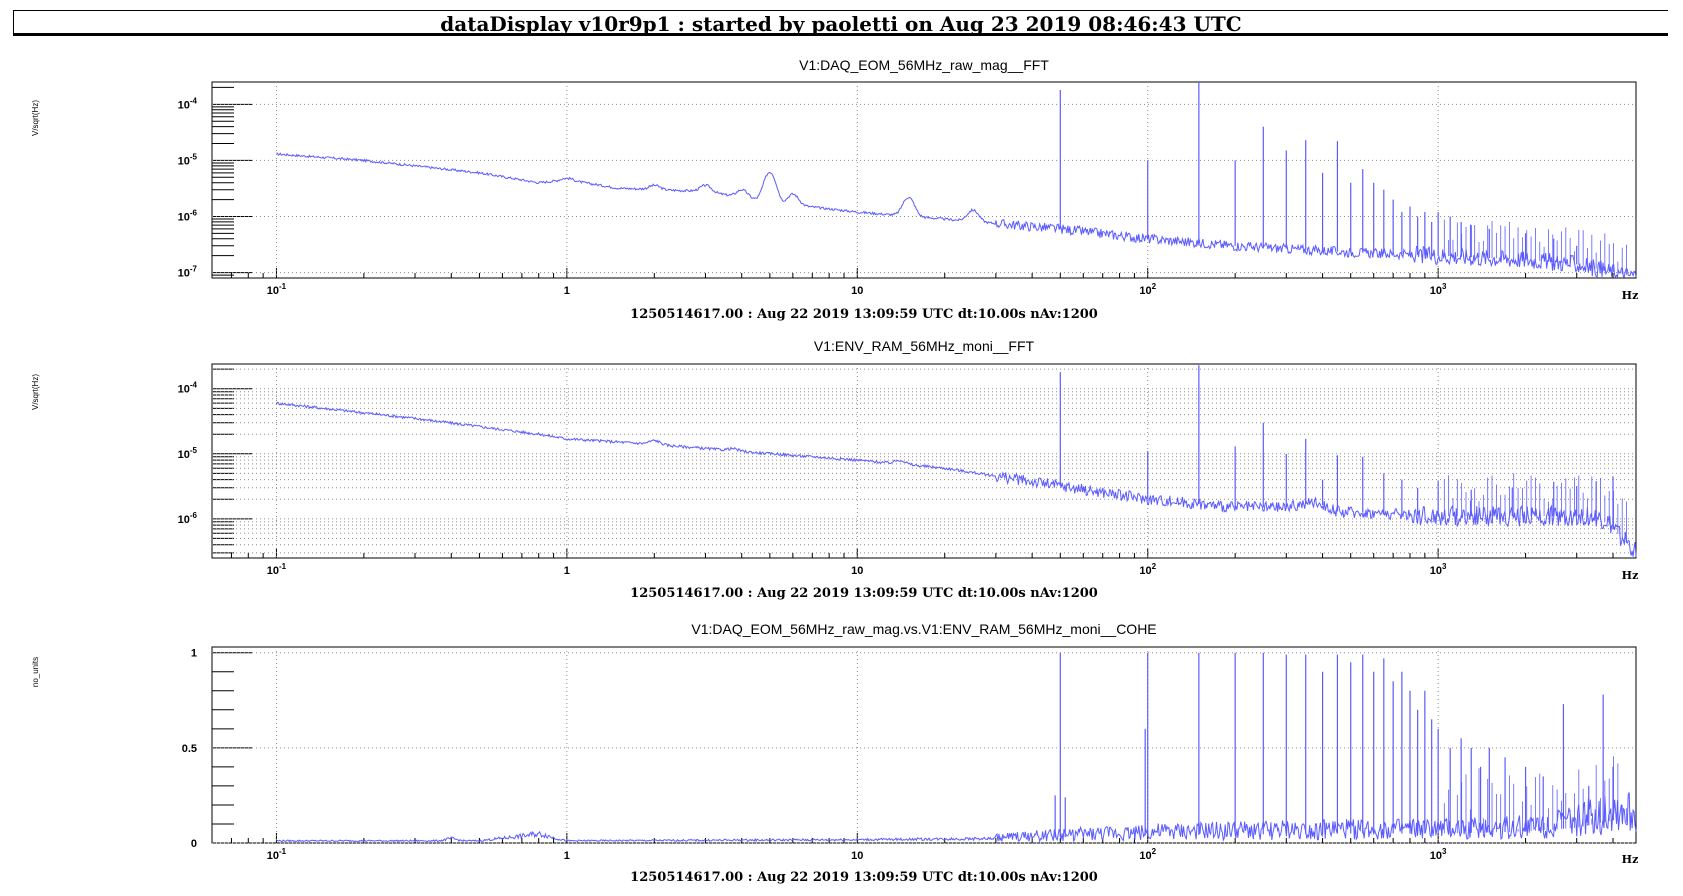  Describe the element at coordinates (189, 749) in the screenshot. I see `y-tick-label: 0.5` at that location.